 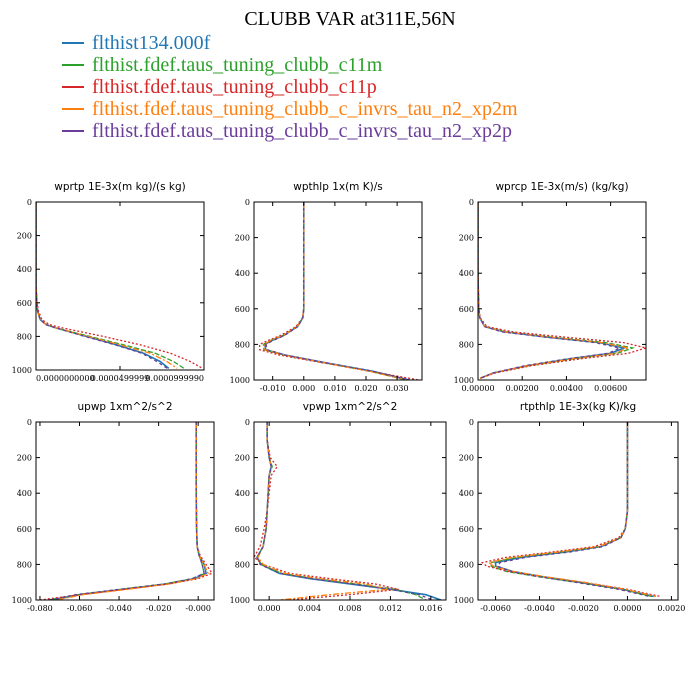 I want to click on x-tick-label: 0.016, so click(x=430, y=608).